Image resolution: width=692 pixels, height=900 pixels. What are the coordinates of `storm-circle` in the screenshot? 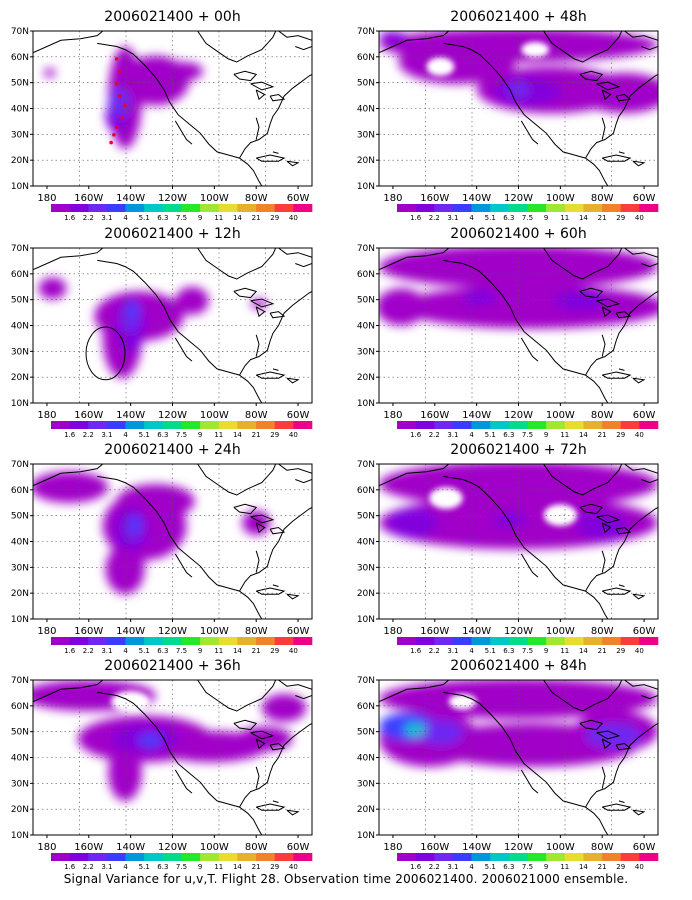 It's located at (105, 353).